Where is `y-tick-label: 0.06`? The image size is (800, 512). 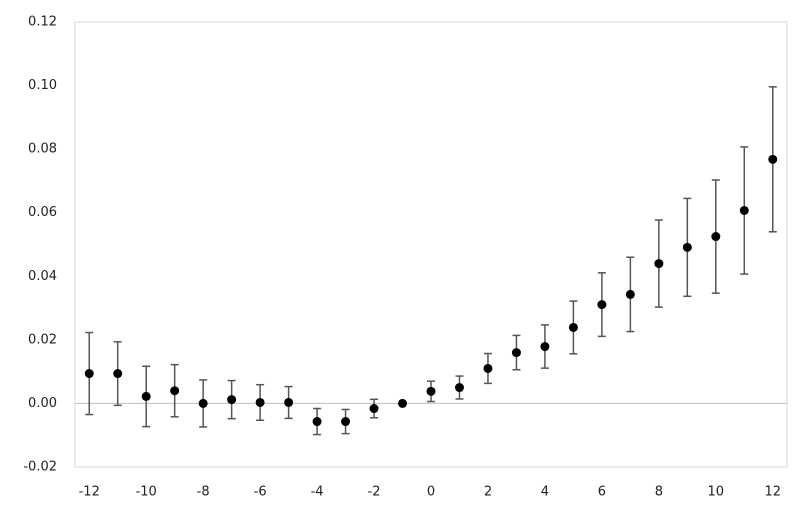
y-tick-label: 0.06 is located at coordinates (42, 212).